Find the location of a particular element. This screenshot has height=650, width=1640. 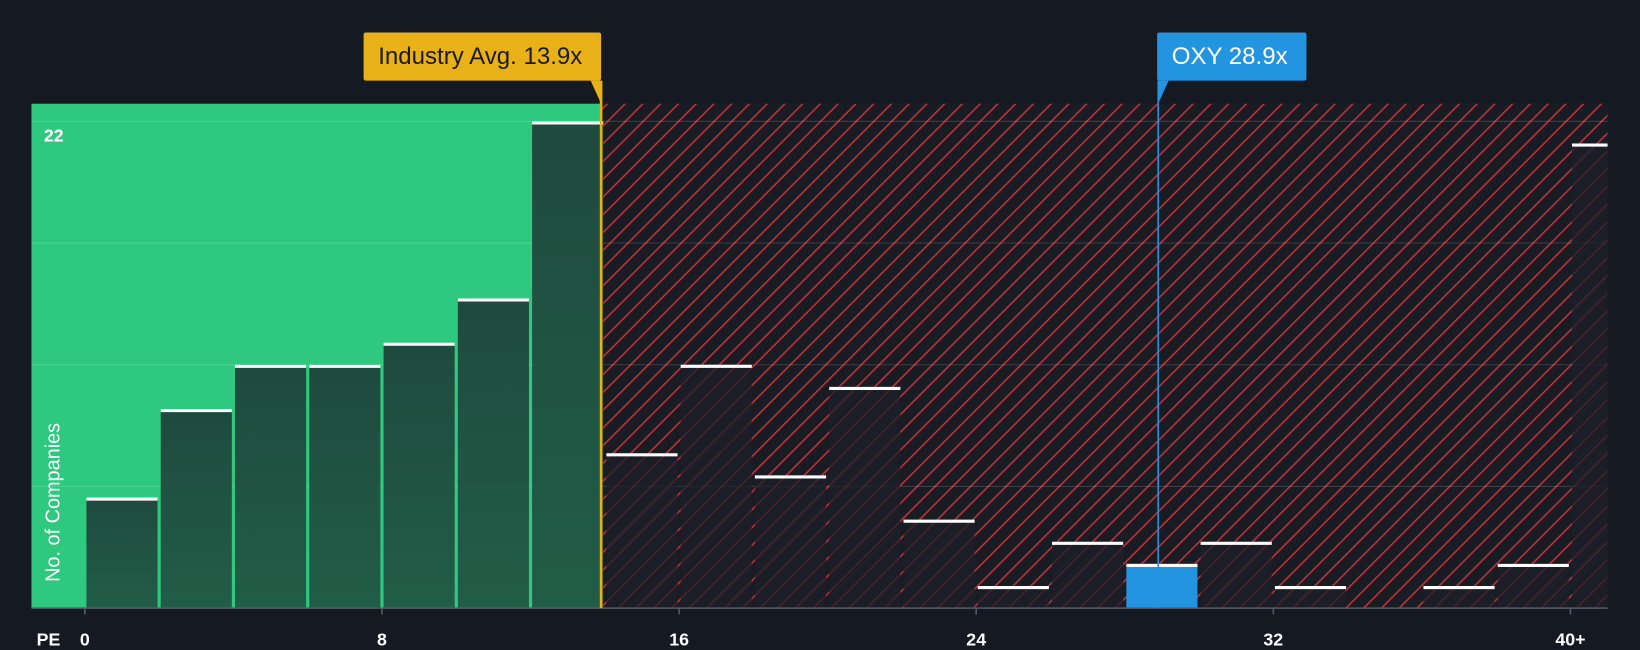

x-tick-label: 24 is located at coordinates (976, 639).